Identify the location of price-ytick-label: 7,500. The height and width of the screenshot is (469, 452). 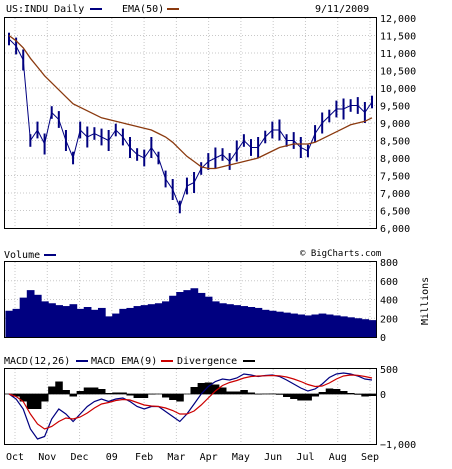
(395, 177).